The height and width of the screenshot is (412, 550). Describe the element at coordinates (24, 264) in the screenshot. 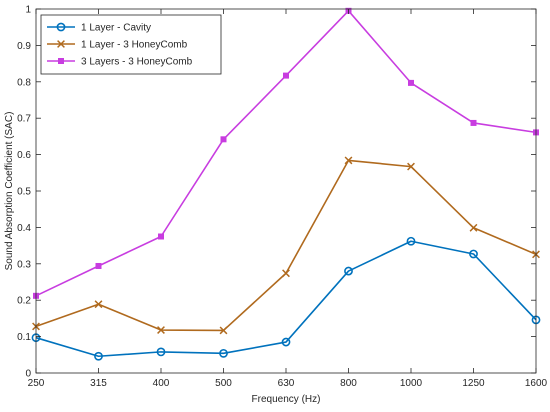

I see `y-tick-label: 0.3` at that location.